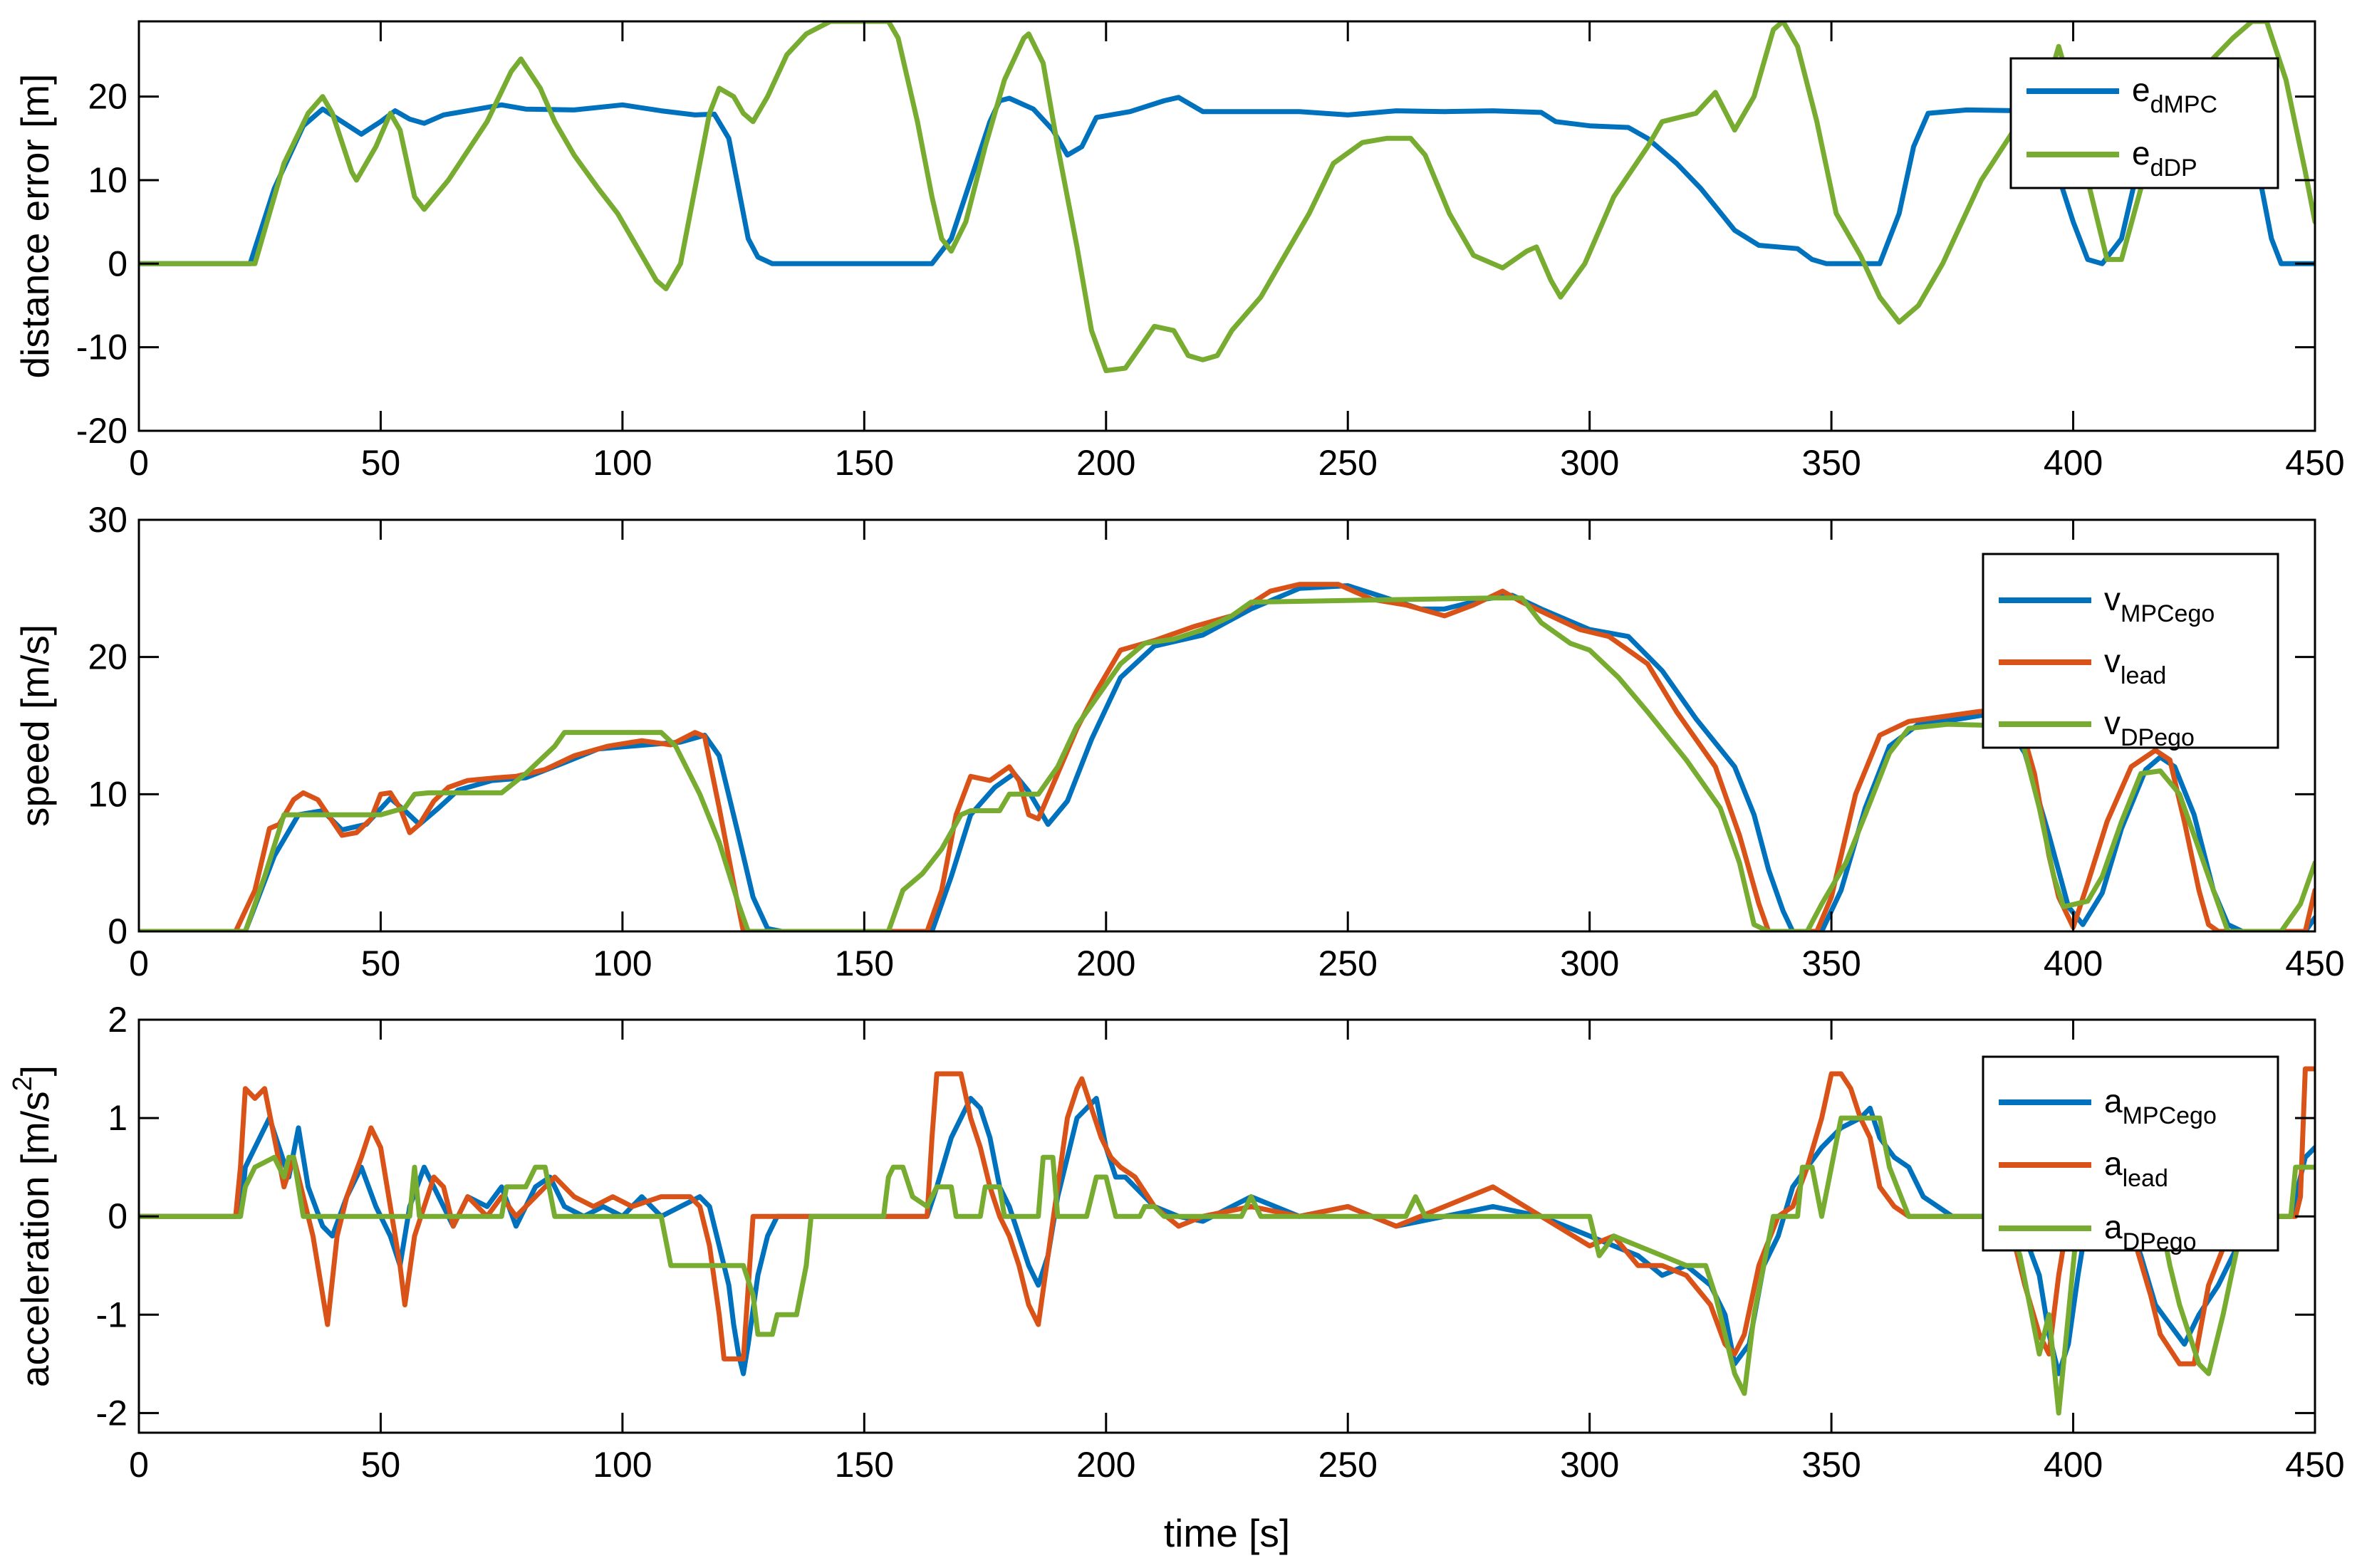 This screenshot has height=1568, width=2357. What do you see at coordinates (1227, 180) in the screenshot?
I see `series-line-e-dMPC` at bounding box center [1227, 180].